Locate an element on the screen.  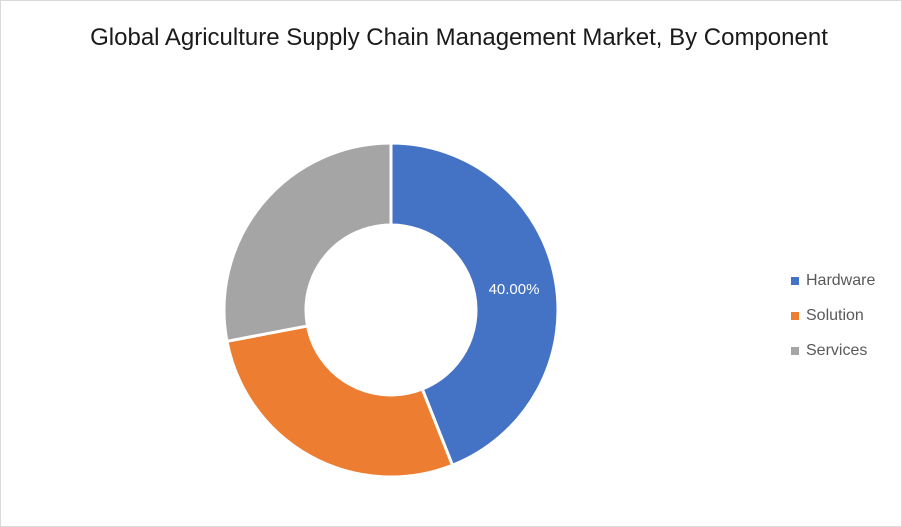
legend-label: Solution is located at coordinates (835, 315).